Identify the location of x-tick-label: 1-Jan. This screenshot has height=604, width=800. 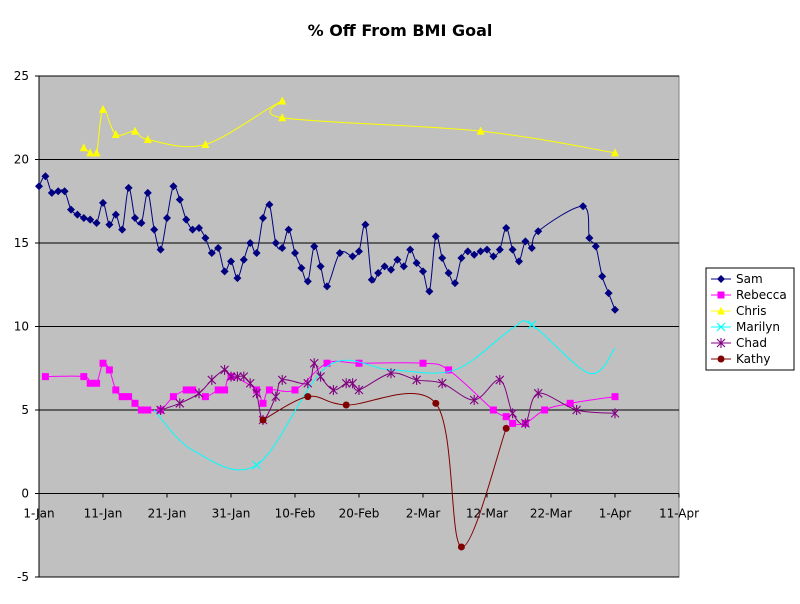
(38, 514).